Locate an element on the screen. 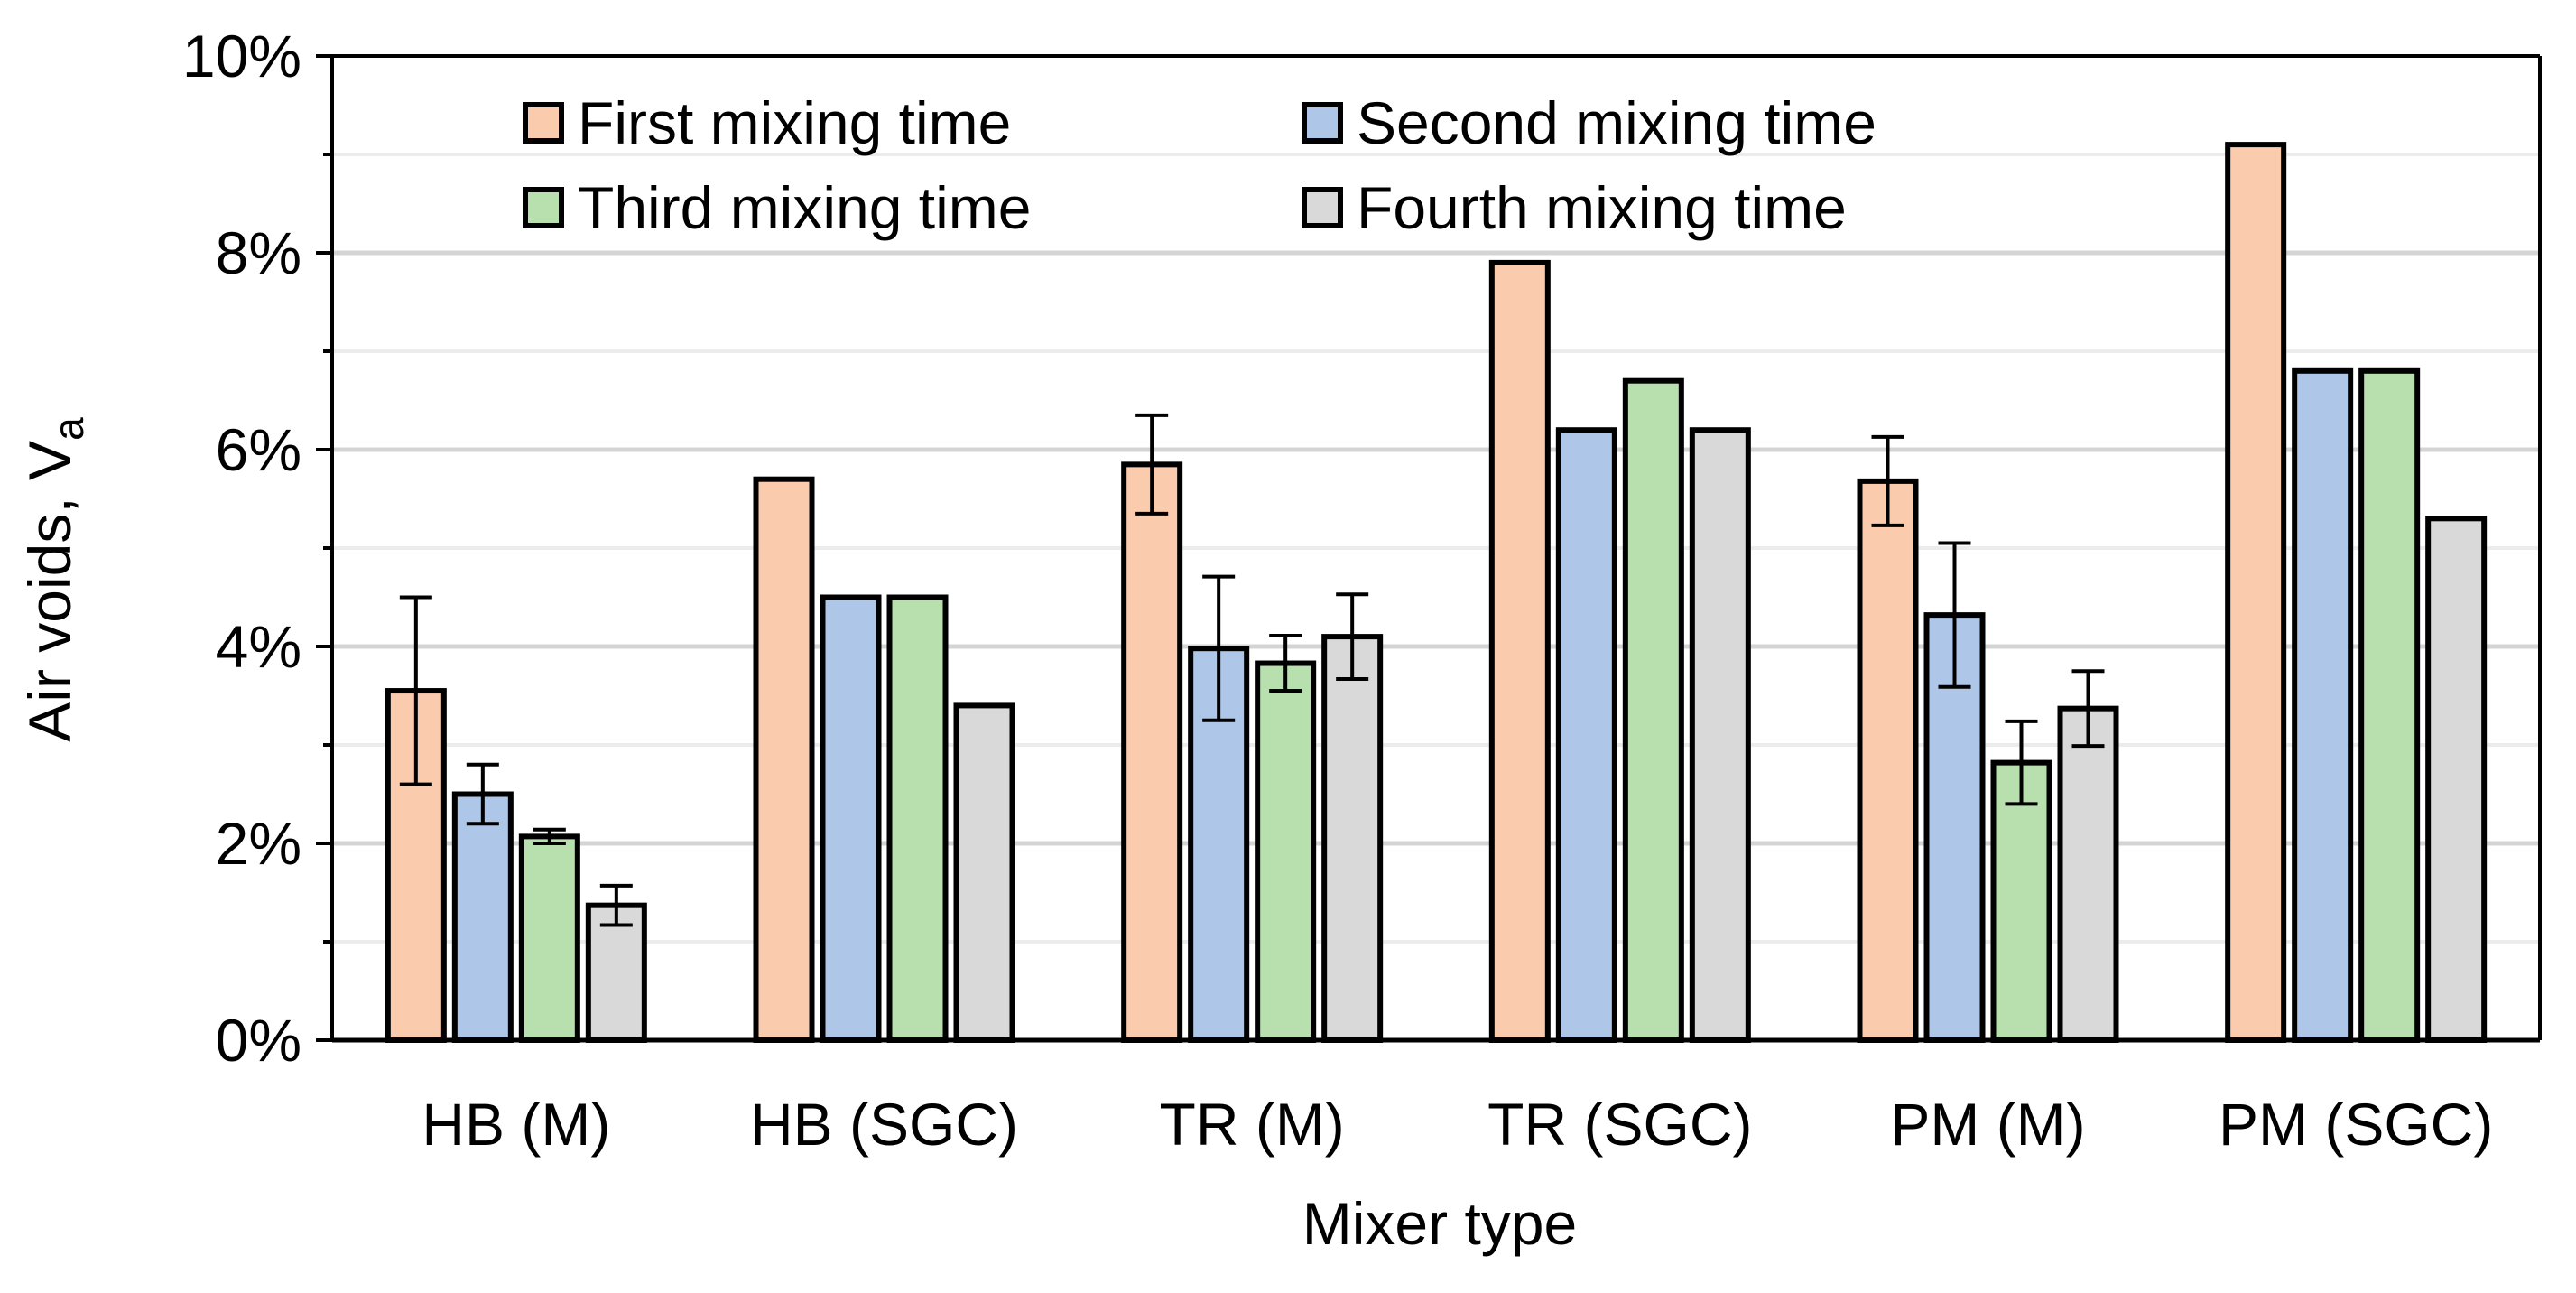  y-axis-title-subscript: a is located at coordinates (68, 429).